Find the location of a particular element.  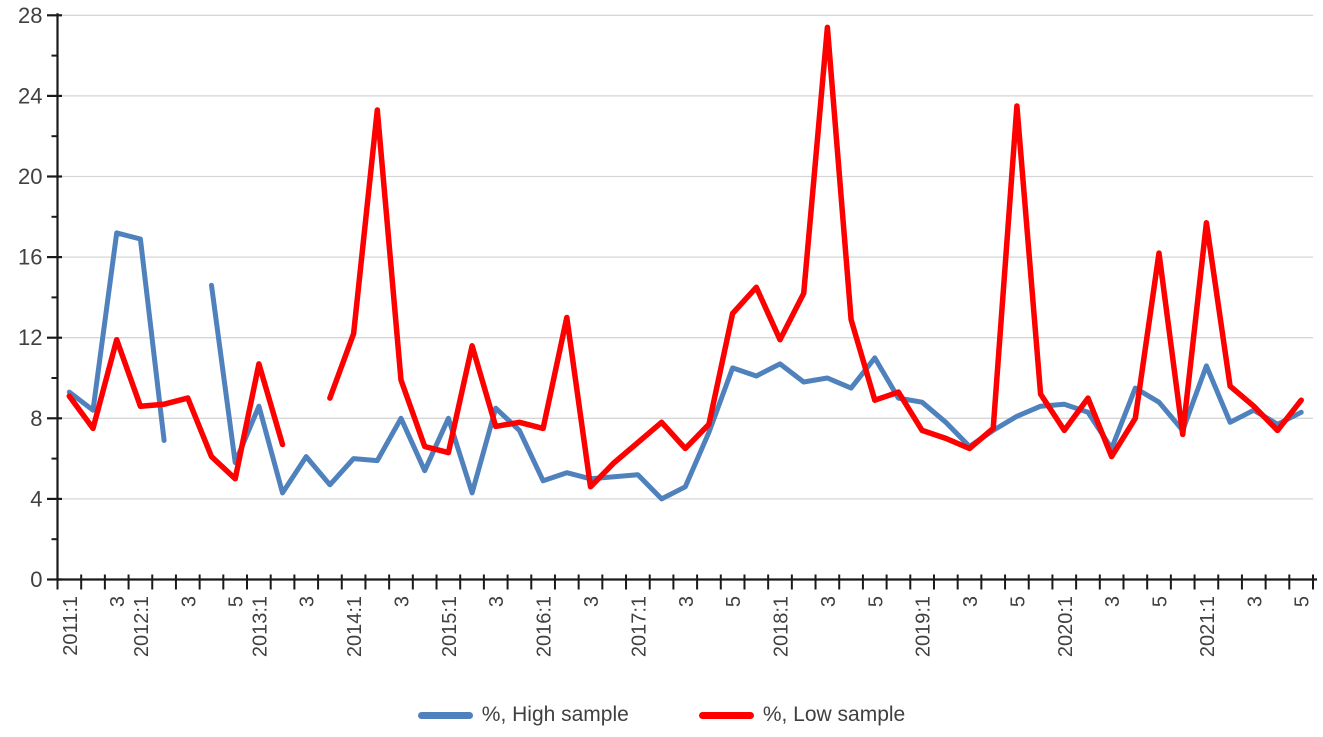

y-tick-label: 16 is located at coordinates (30, 257).